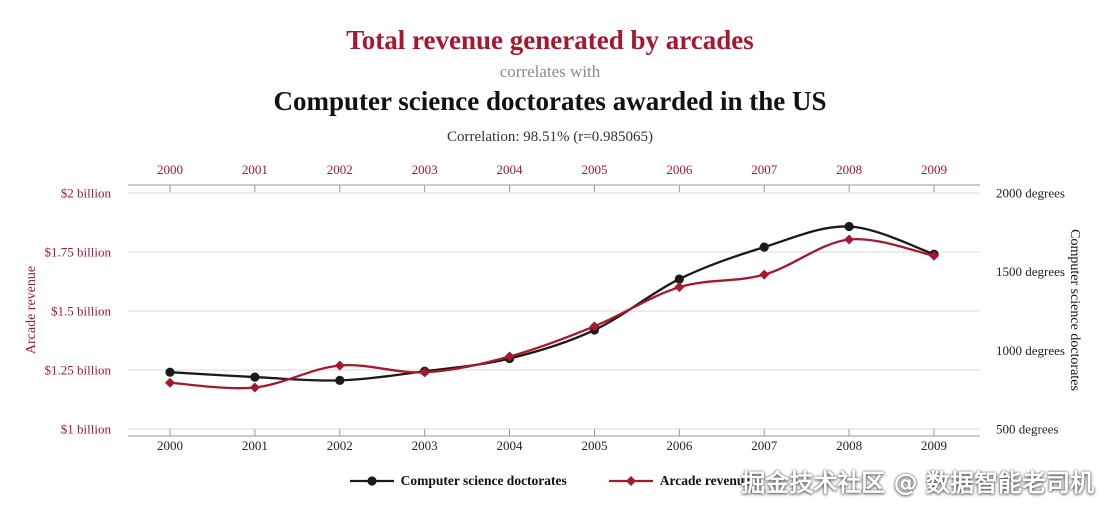 The width and height of the screenshot is (1100, 506). I want to click on top-axis-year: 2007, so click(764, 169).